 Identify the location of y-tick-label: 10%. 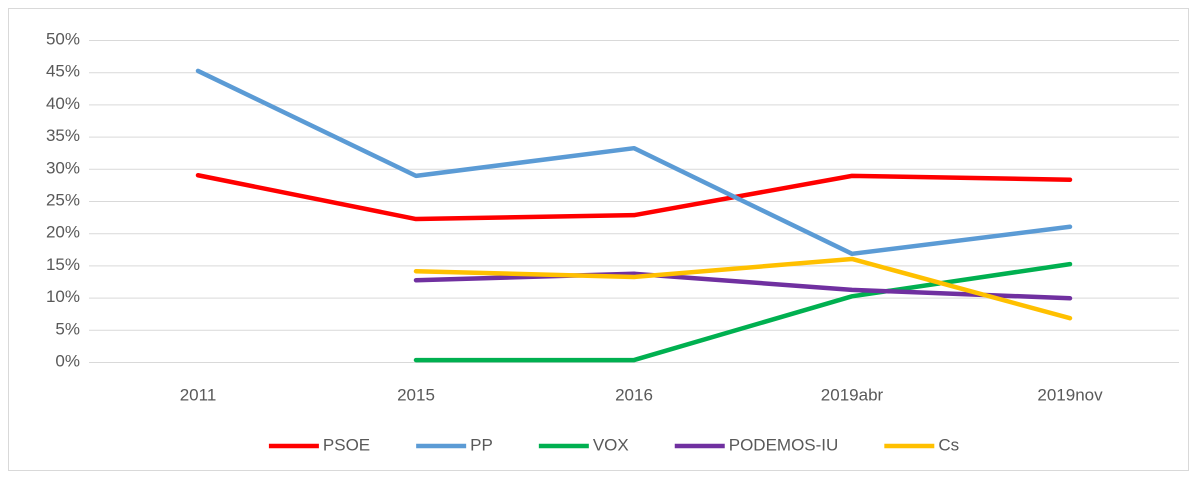
(63, 296).